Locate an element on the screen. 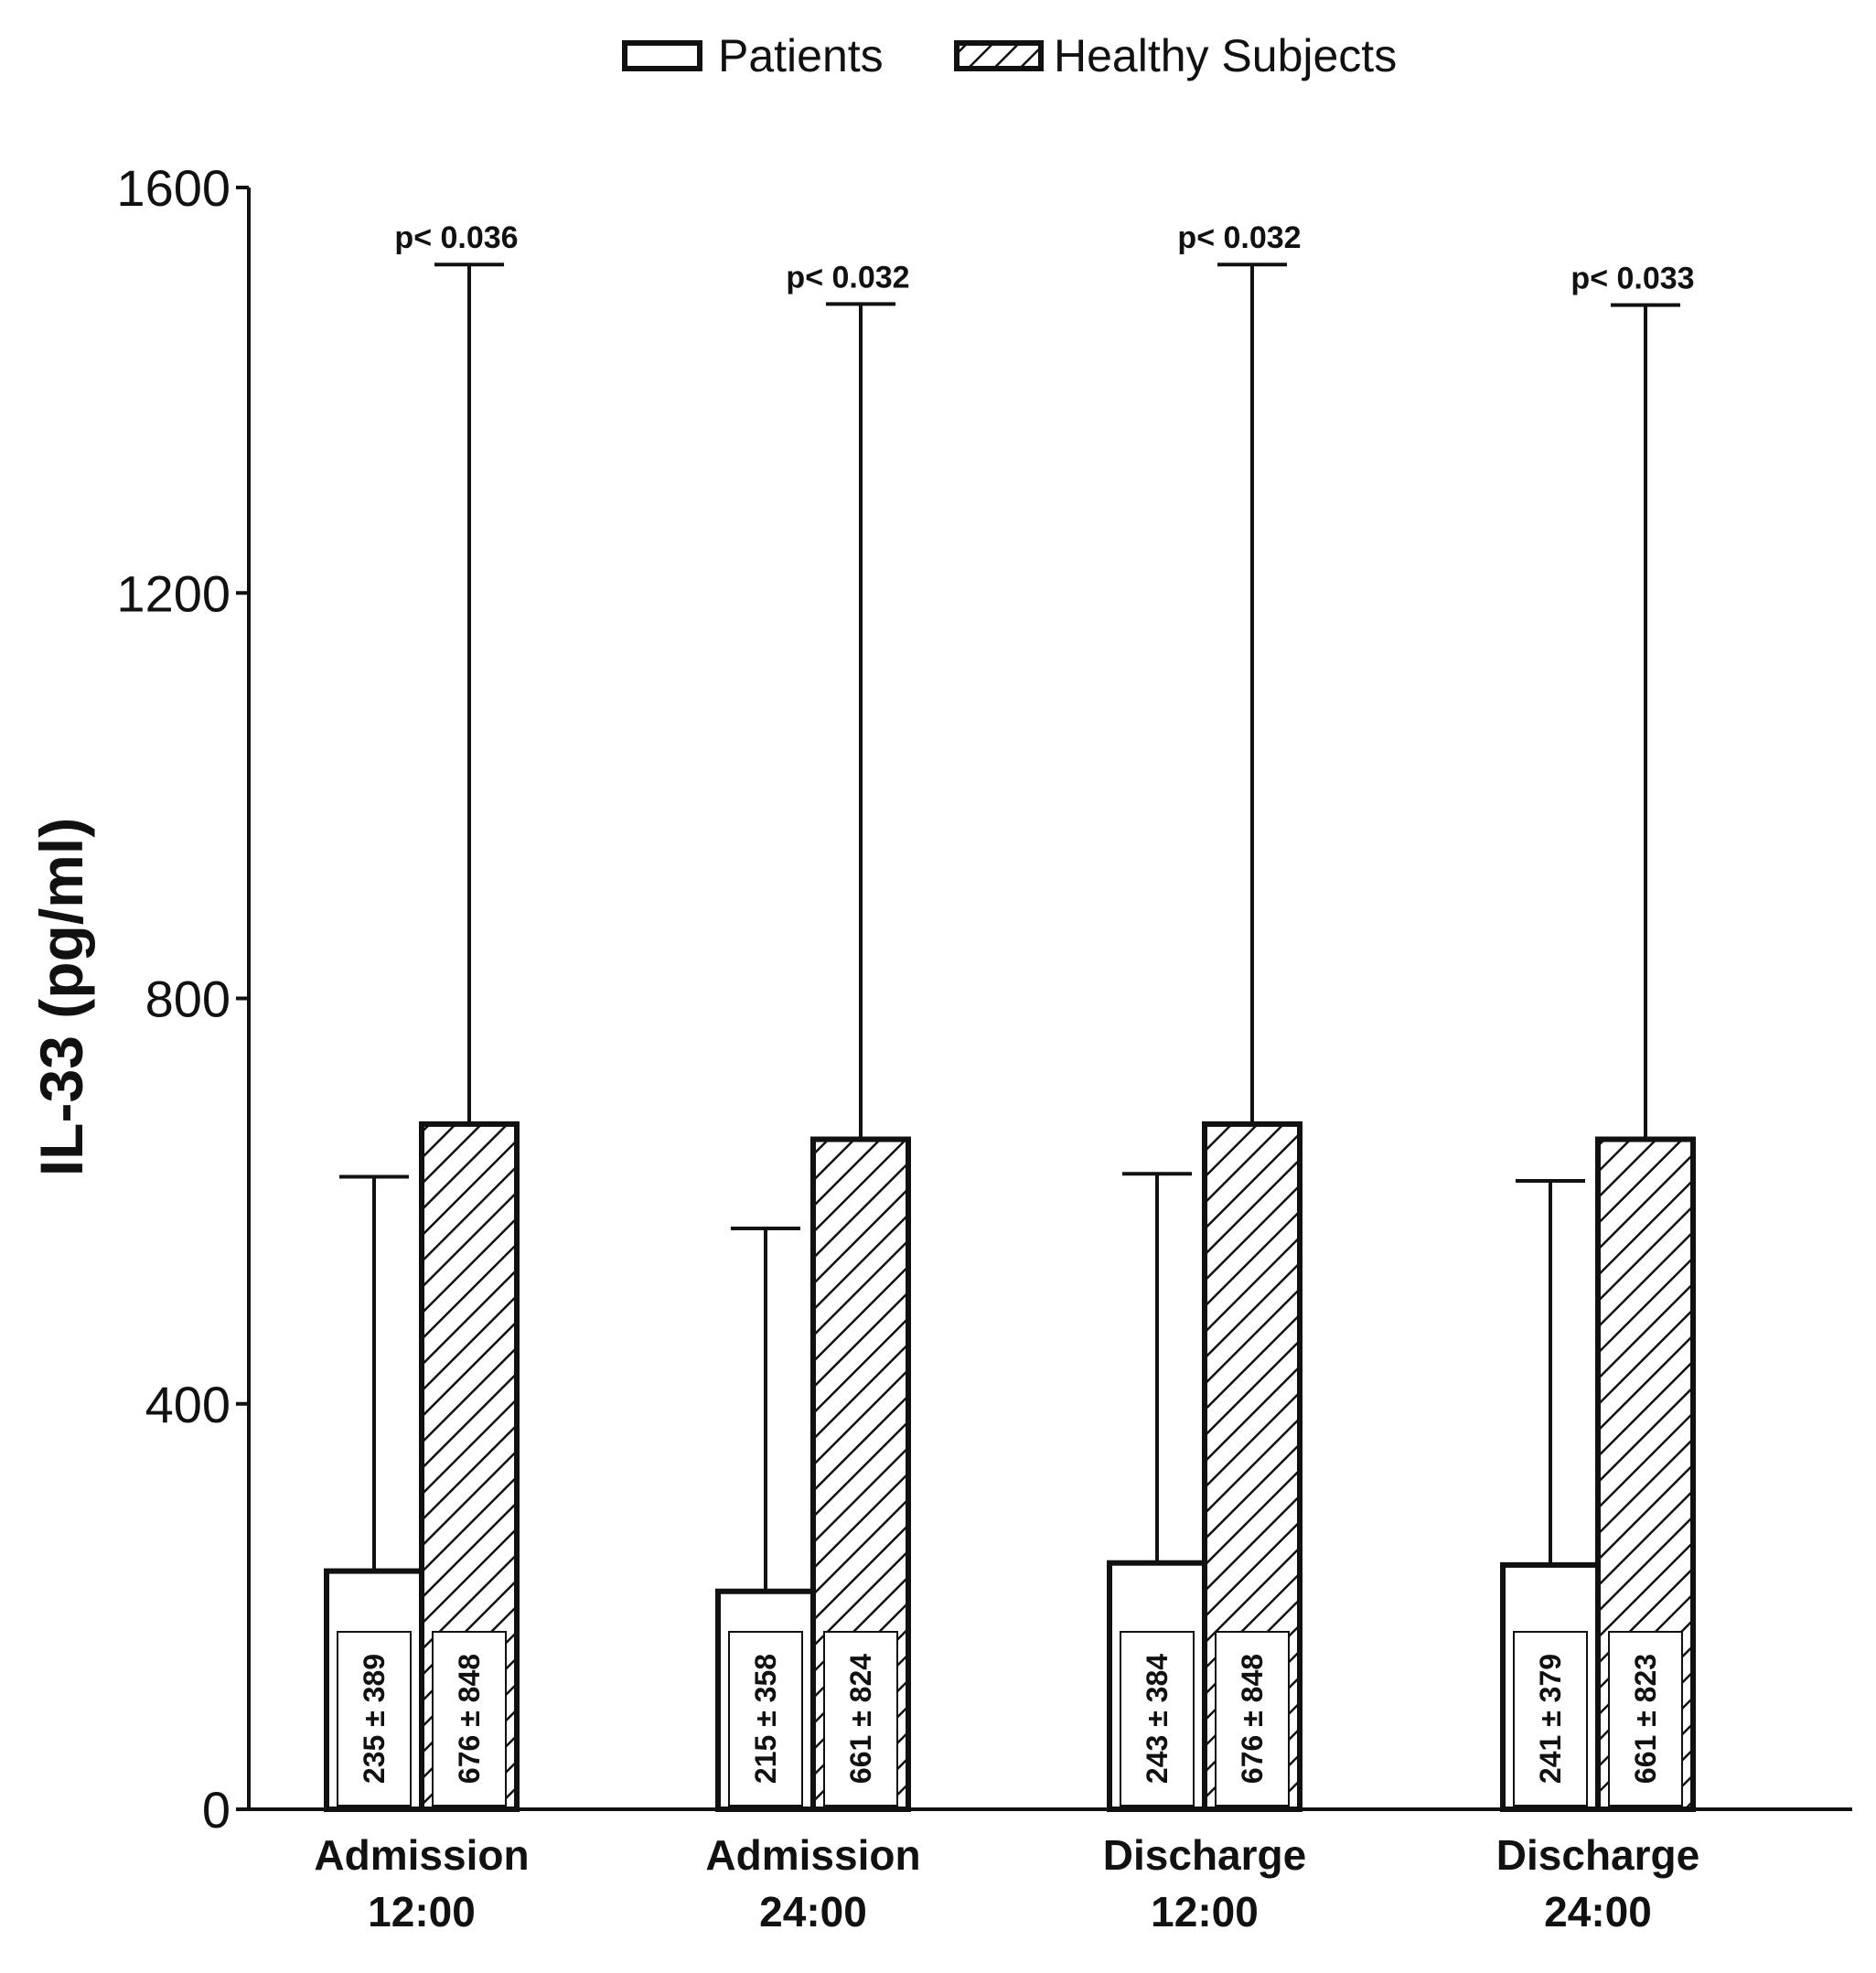 Image resolution: width=1876 pixels, height=1973 pixels. y-tick-label: 1200 is located at coordinates (173, 593).